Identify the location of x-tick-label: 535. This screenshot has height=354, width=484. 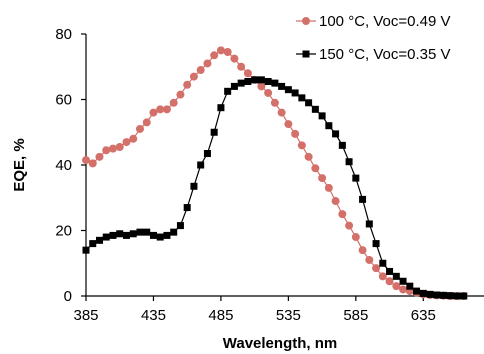
(288, 315).